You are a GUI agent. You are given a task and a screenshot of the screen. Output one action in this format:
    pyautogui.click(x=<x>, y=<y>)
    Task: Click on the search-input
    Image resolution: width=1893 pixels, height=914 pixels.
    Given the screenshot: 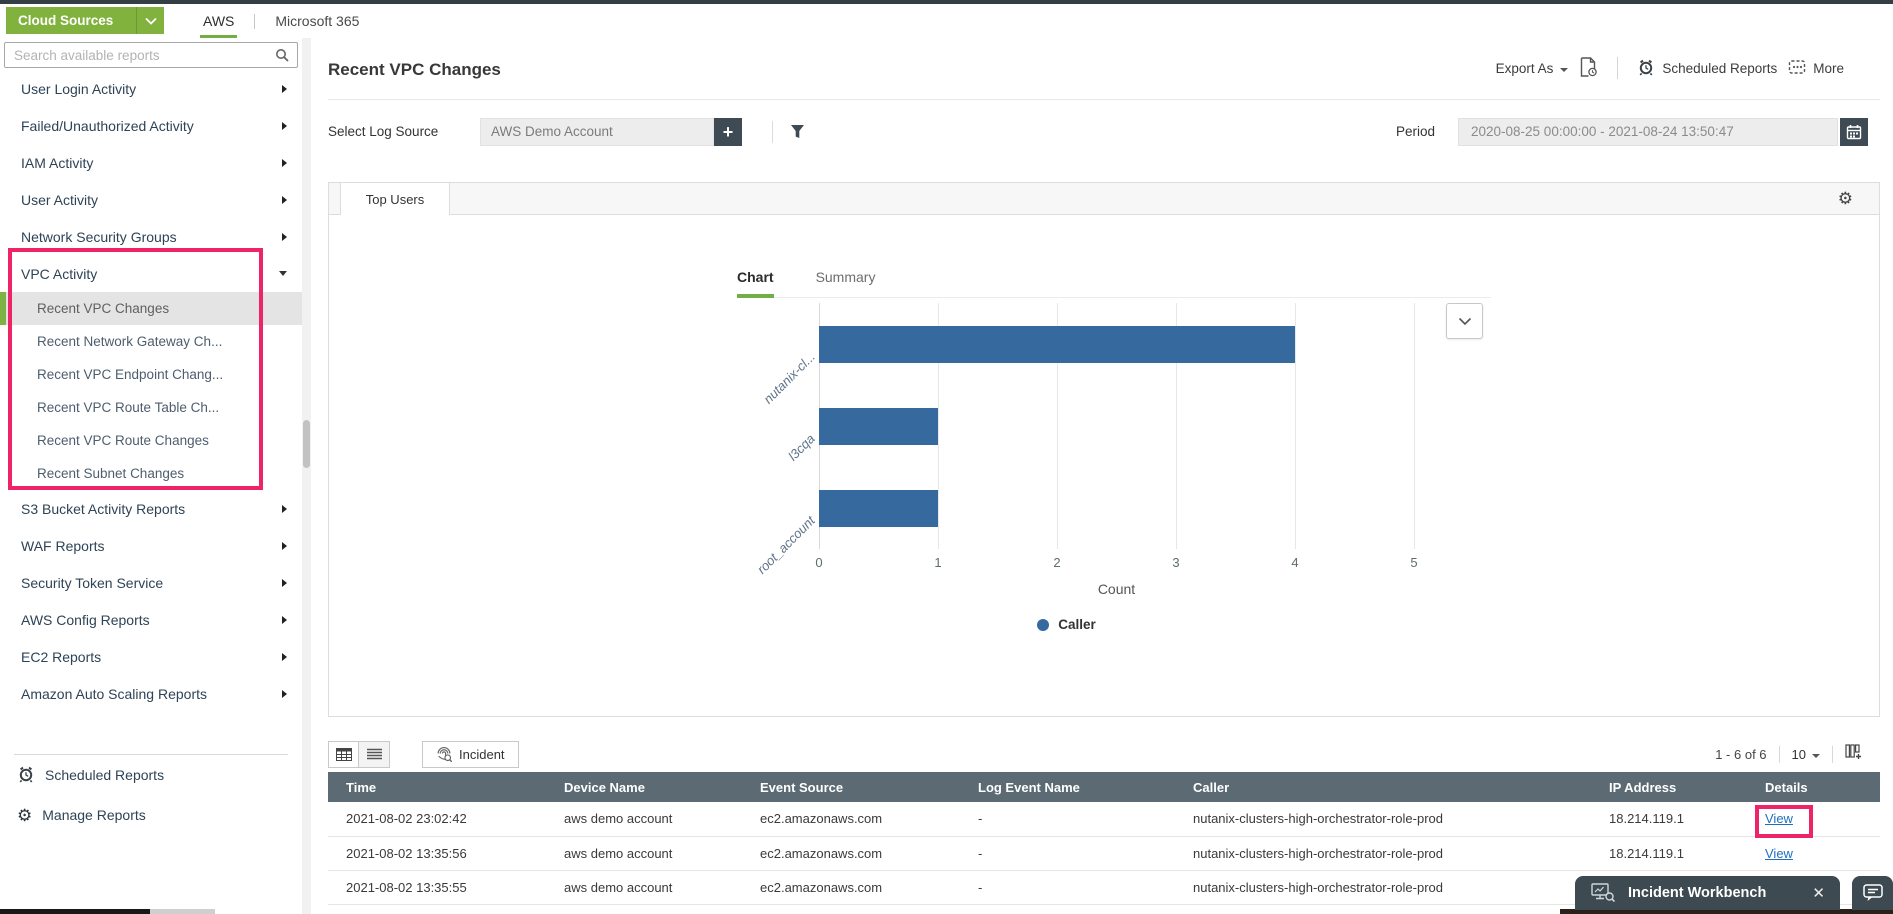 What is the action you would take?
    pyautogui.click(x=151, y=55)
    